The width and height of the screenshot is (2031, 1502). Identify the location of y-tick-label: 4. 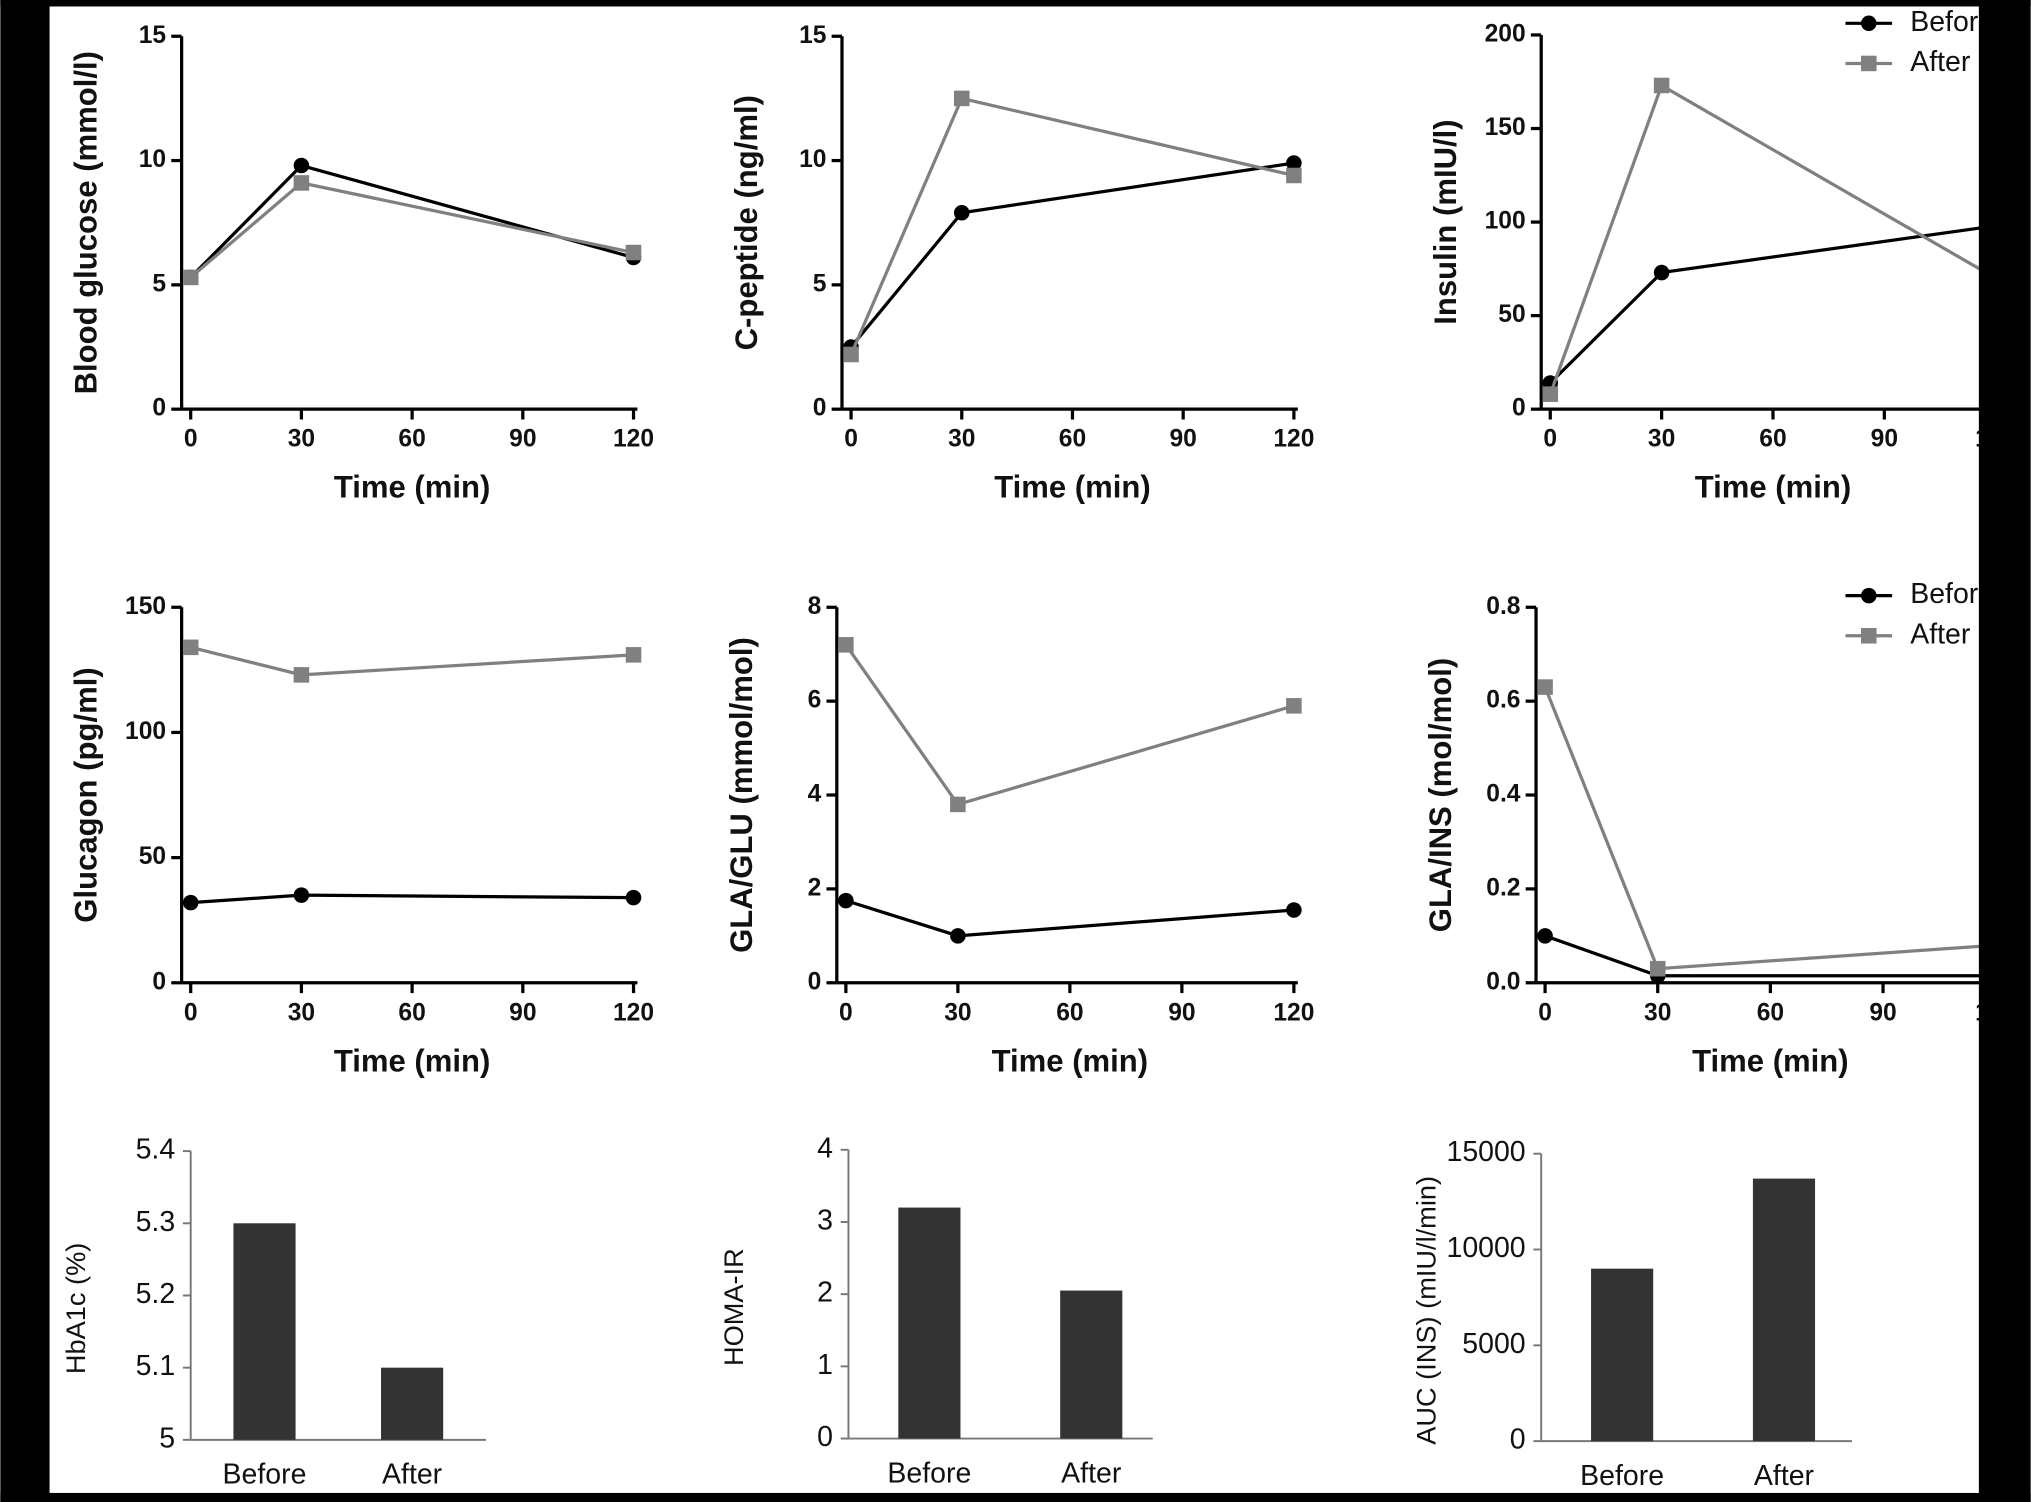
(825, 1148).